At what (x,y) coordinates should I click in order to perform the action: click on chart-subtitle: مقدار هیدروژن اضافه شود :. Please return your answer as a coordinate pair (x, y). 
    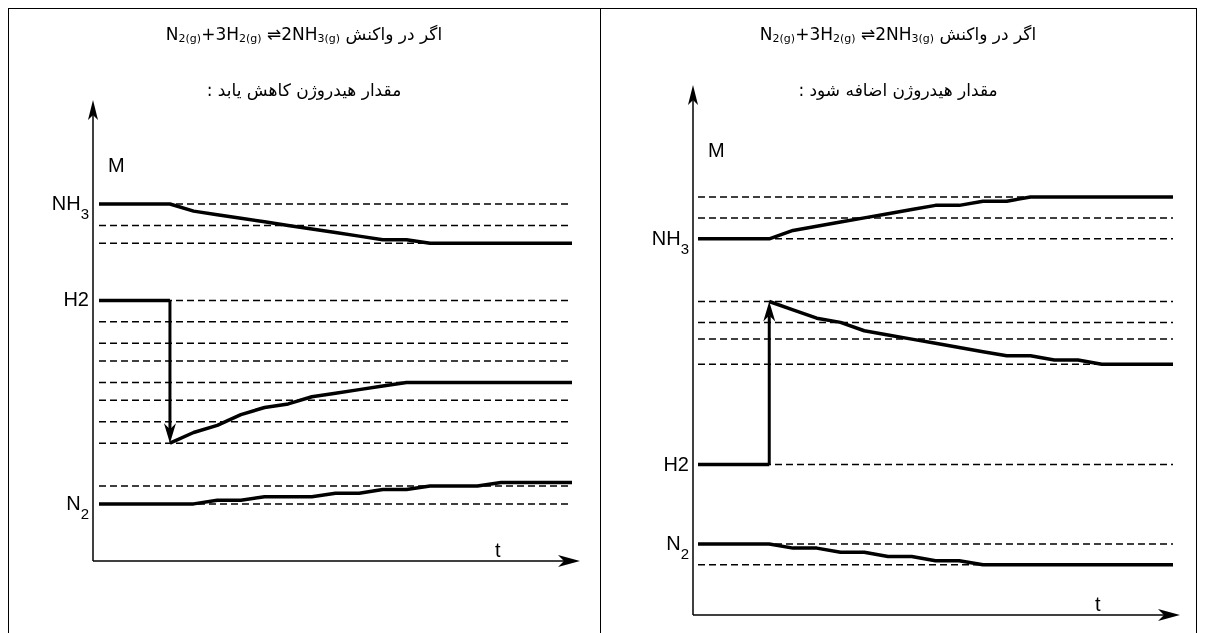
    Looking at the image, I should click on (898, 90).